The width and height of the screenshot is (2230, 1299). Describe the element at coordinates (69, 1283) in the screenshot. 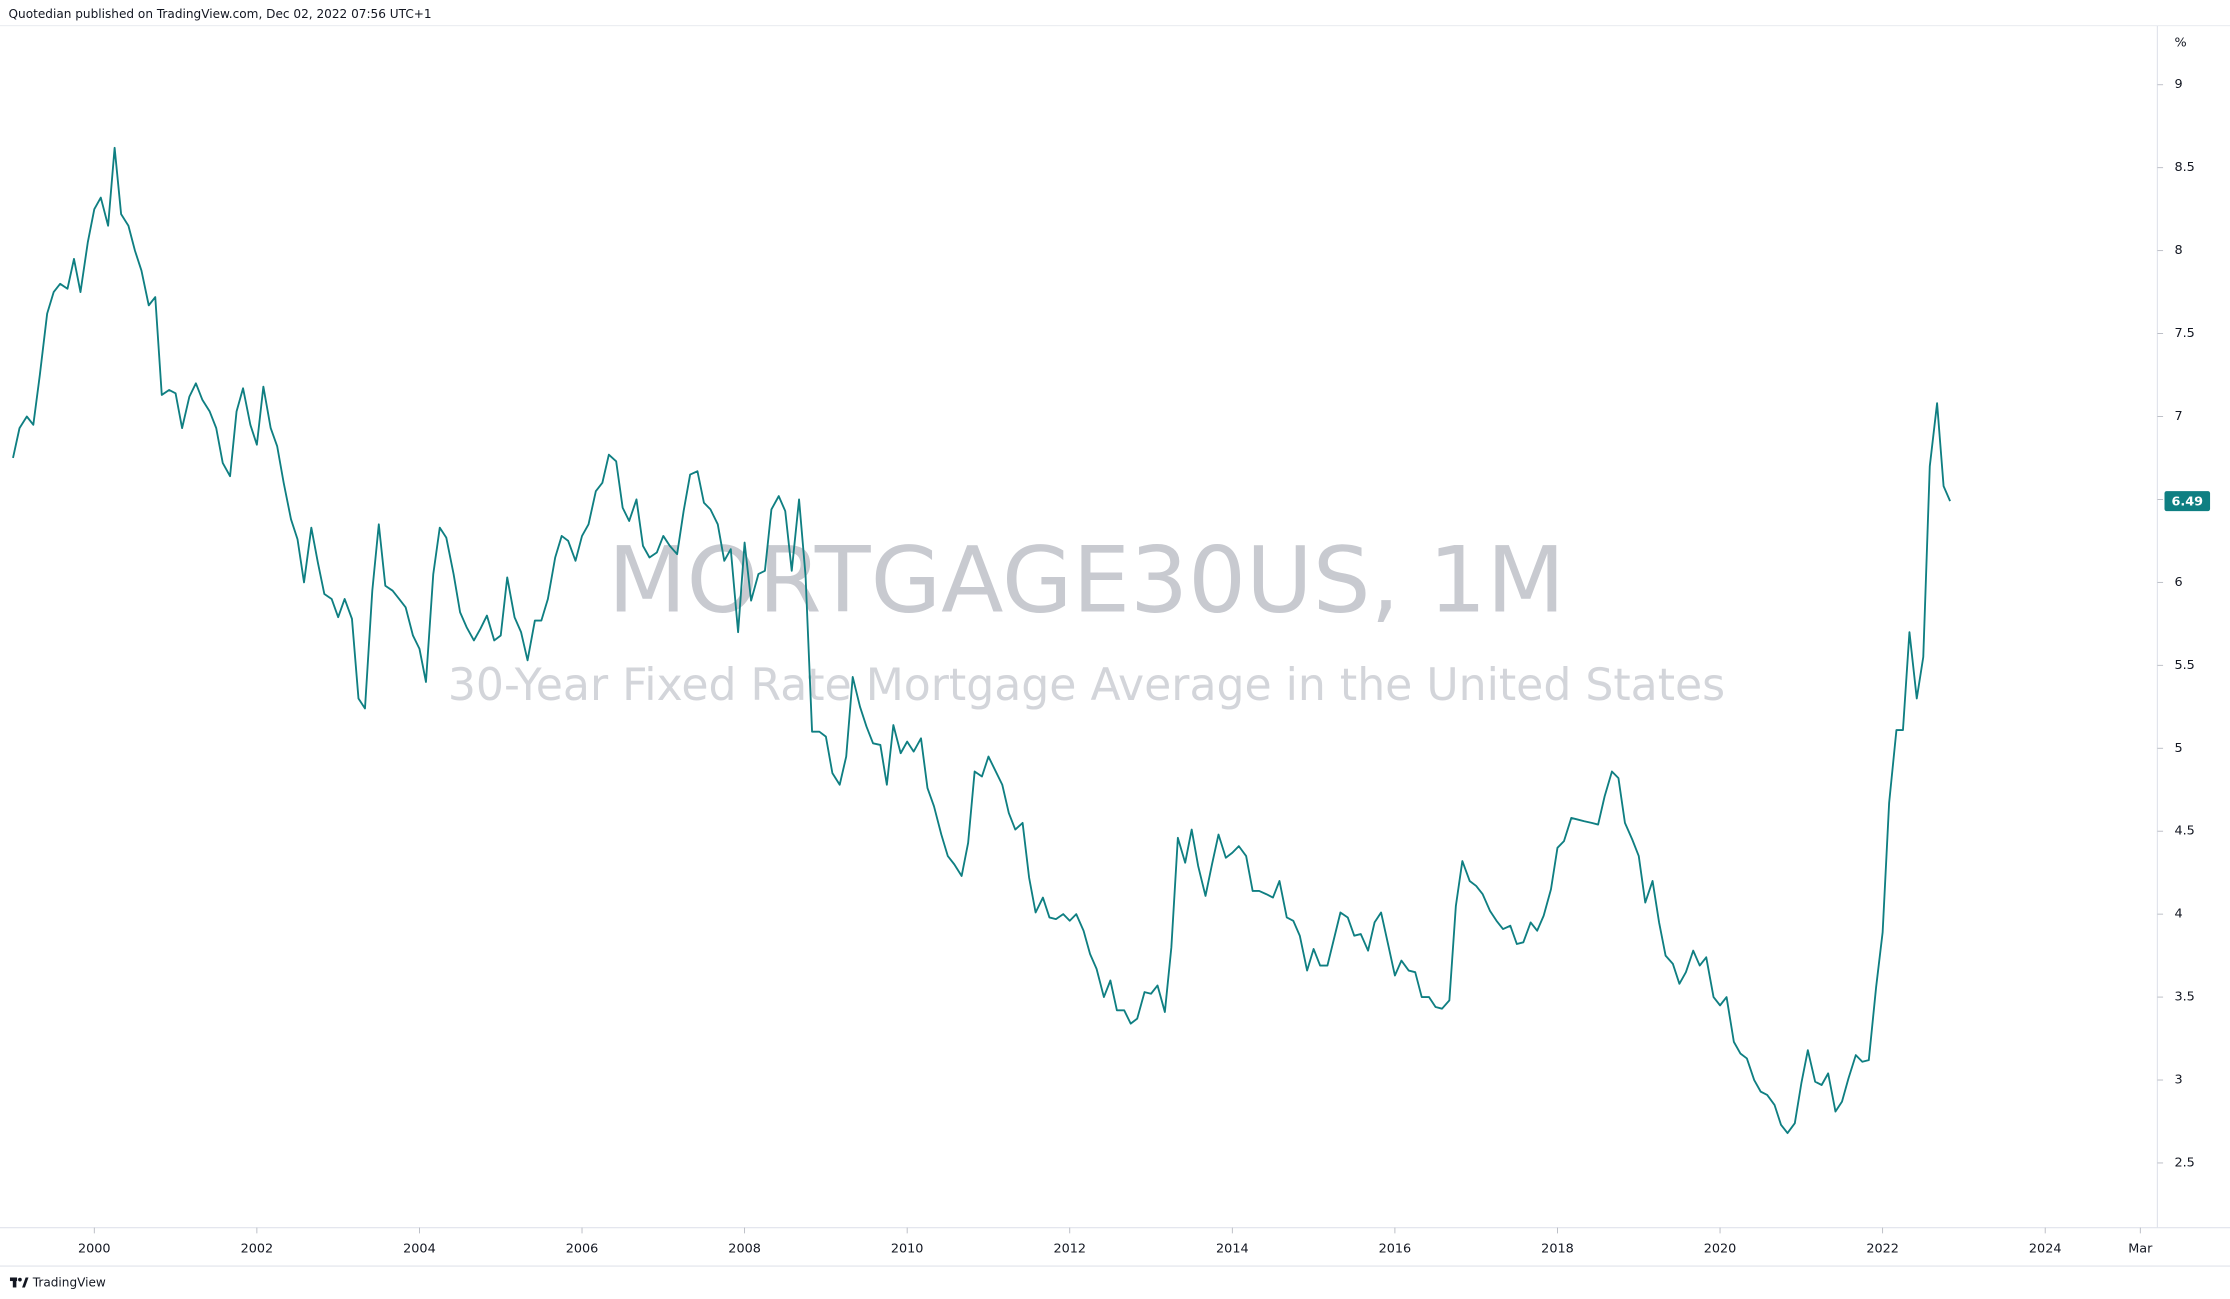

I see `footer: TradingView` at that location.